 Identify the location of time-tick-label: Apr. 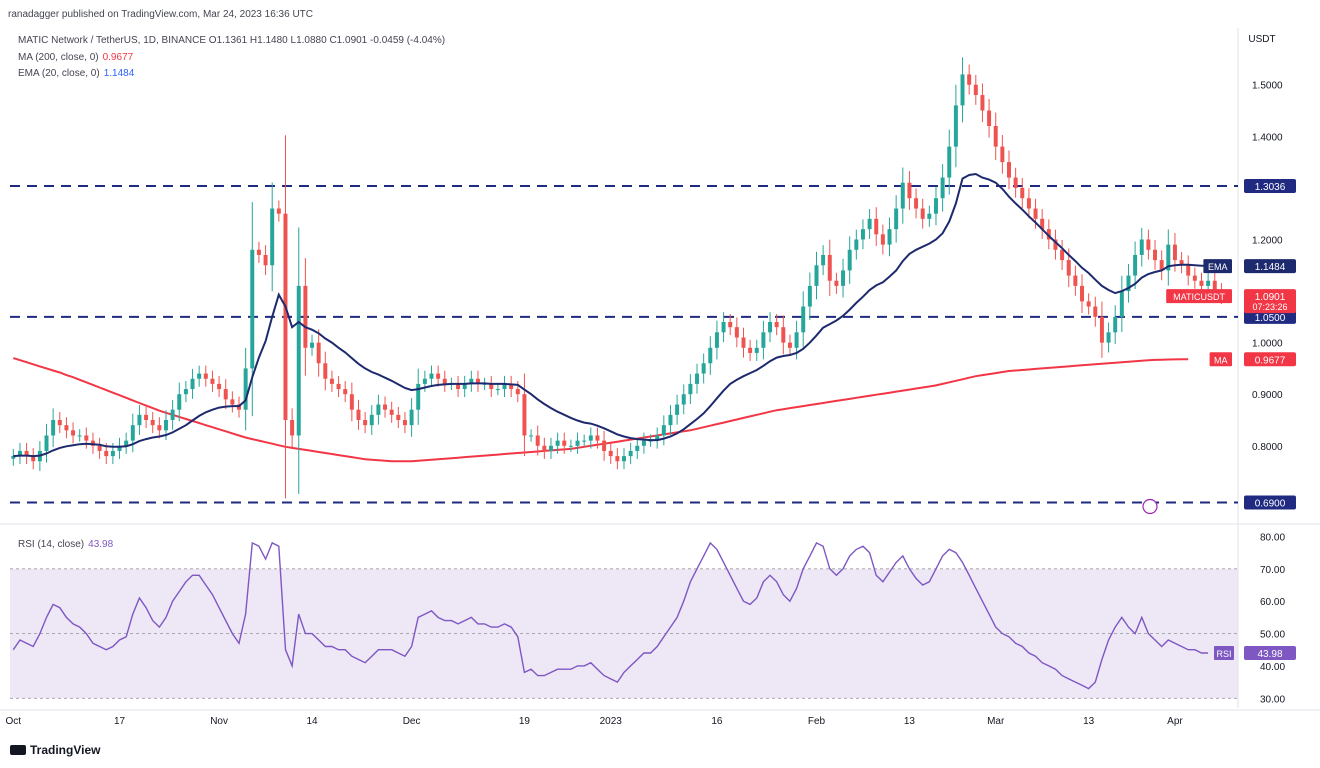
(1175, 721).